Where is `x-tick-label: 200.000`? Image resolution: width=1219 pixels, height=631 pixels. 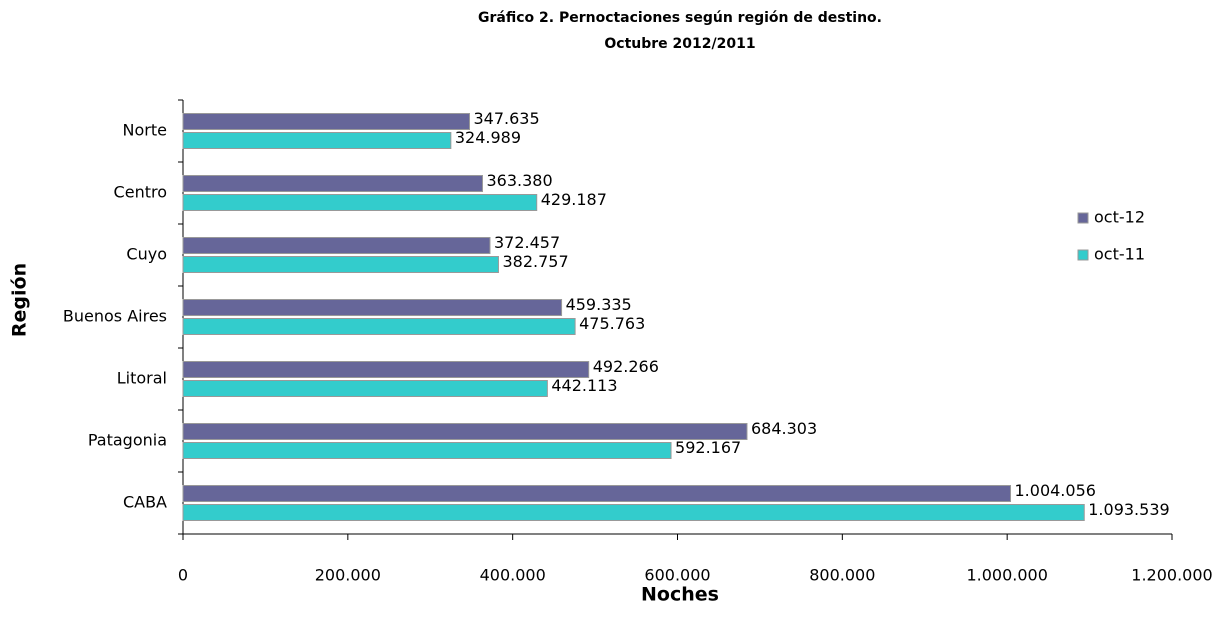
x-tick-label: 200.000 is located at coordinates (348, 575).